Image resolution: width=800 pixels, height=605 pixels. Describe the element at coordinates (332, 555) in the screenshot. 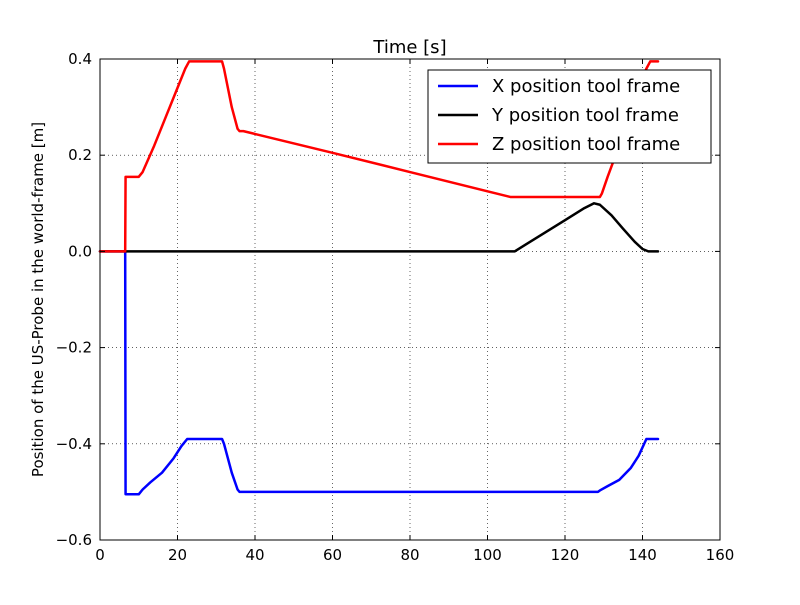

I see `x-tick-label: 60` at that location.